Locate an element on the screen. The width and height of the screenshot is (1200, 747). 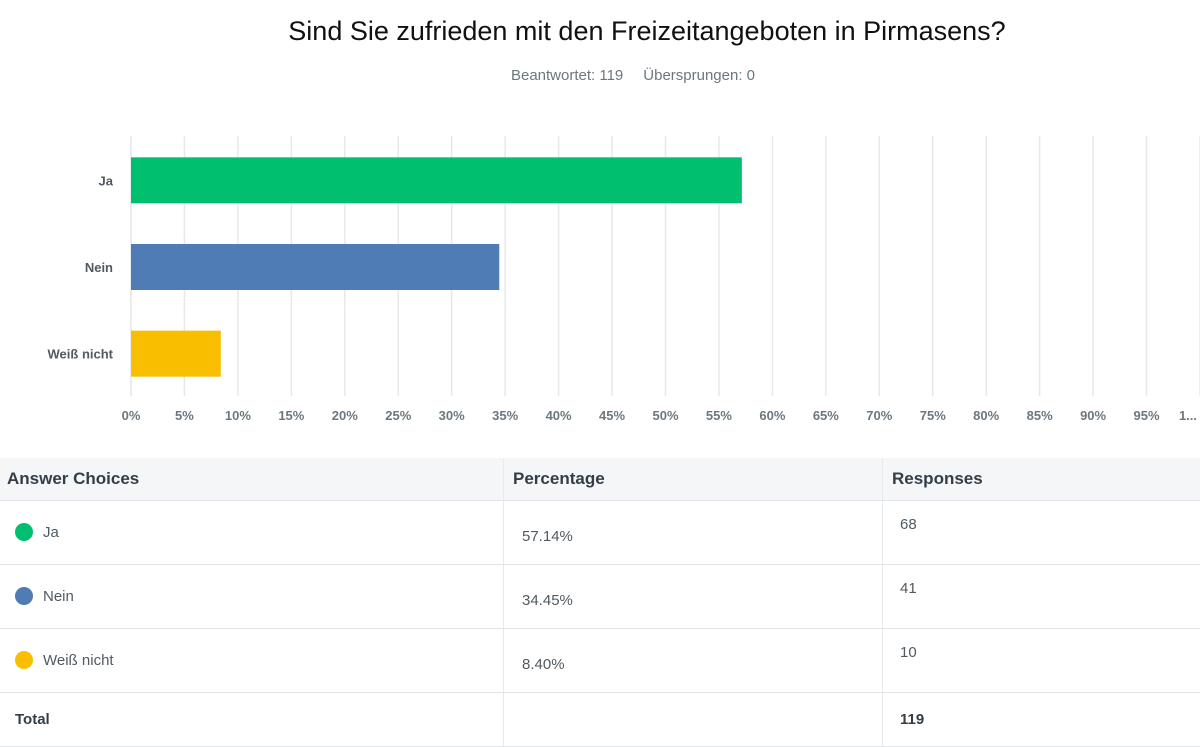
answer-label: Nein is located at coordinates (58, 596).